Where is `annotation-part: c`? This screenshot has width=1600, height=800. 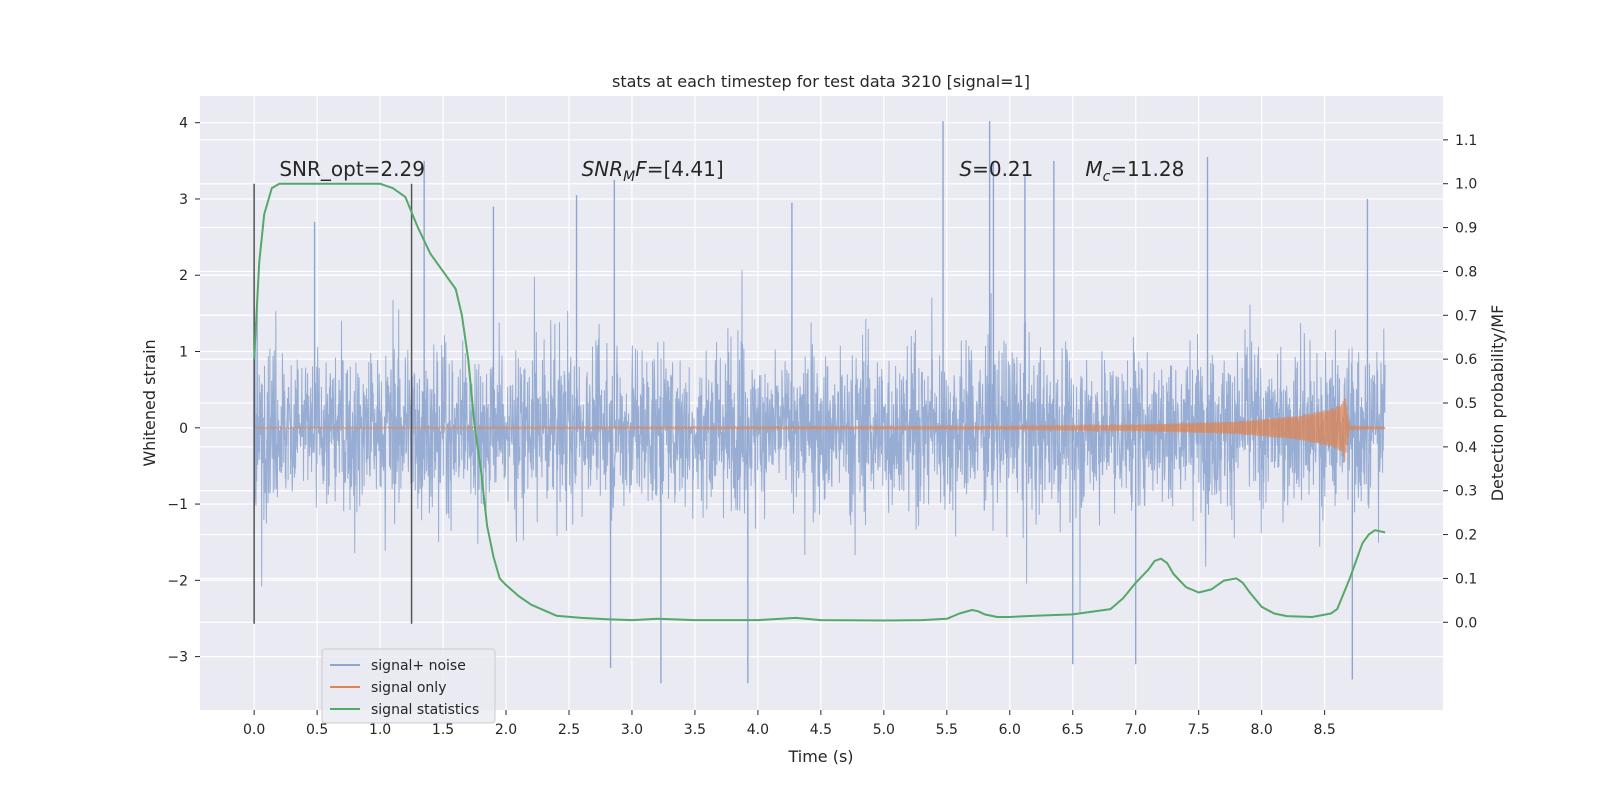 annotation-part: c is located at coordinates (1107, 177).